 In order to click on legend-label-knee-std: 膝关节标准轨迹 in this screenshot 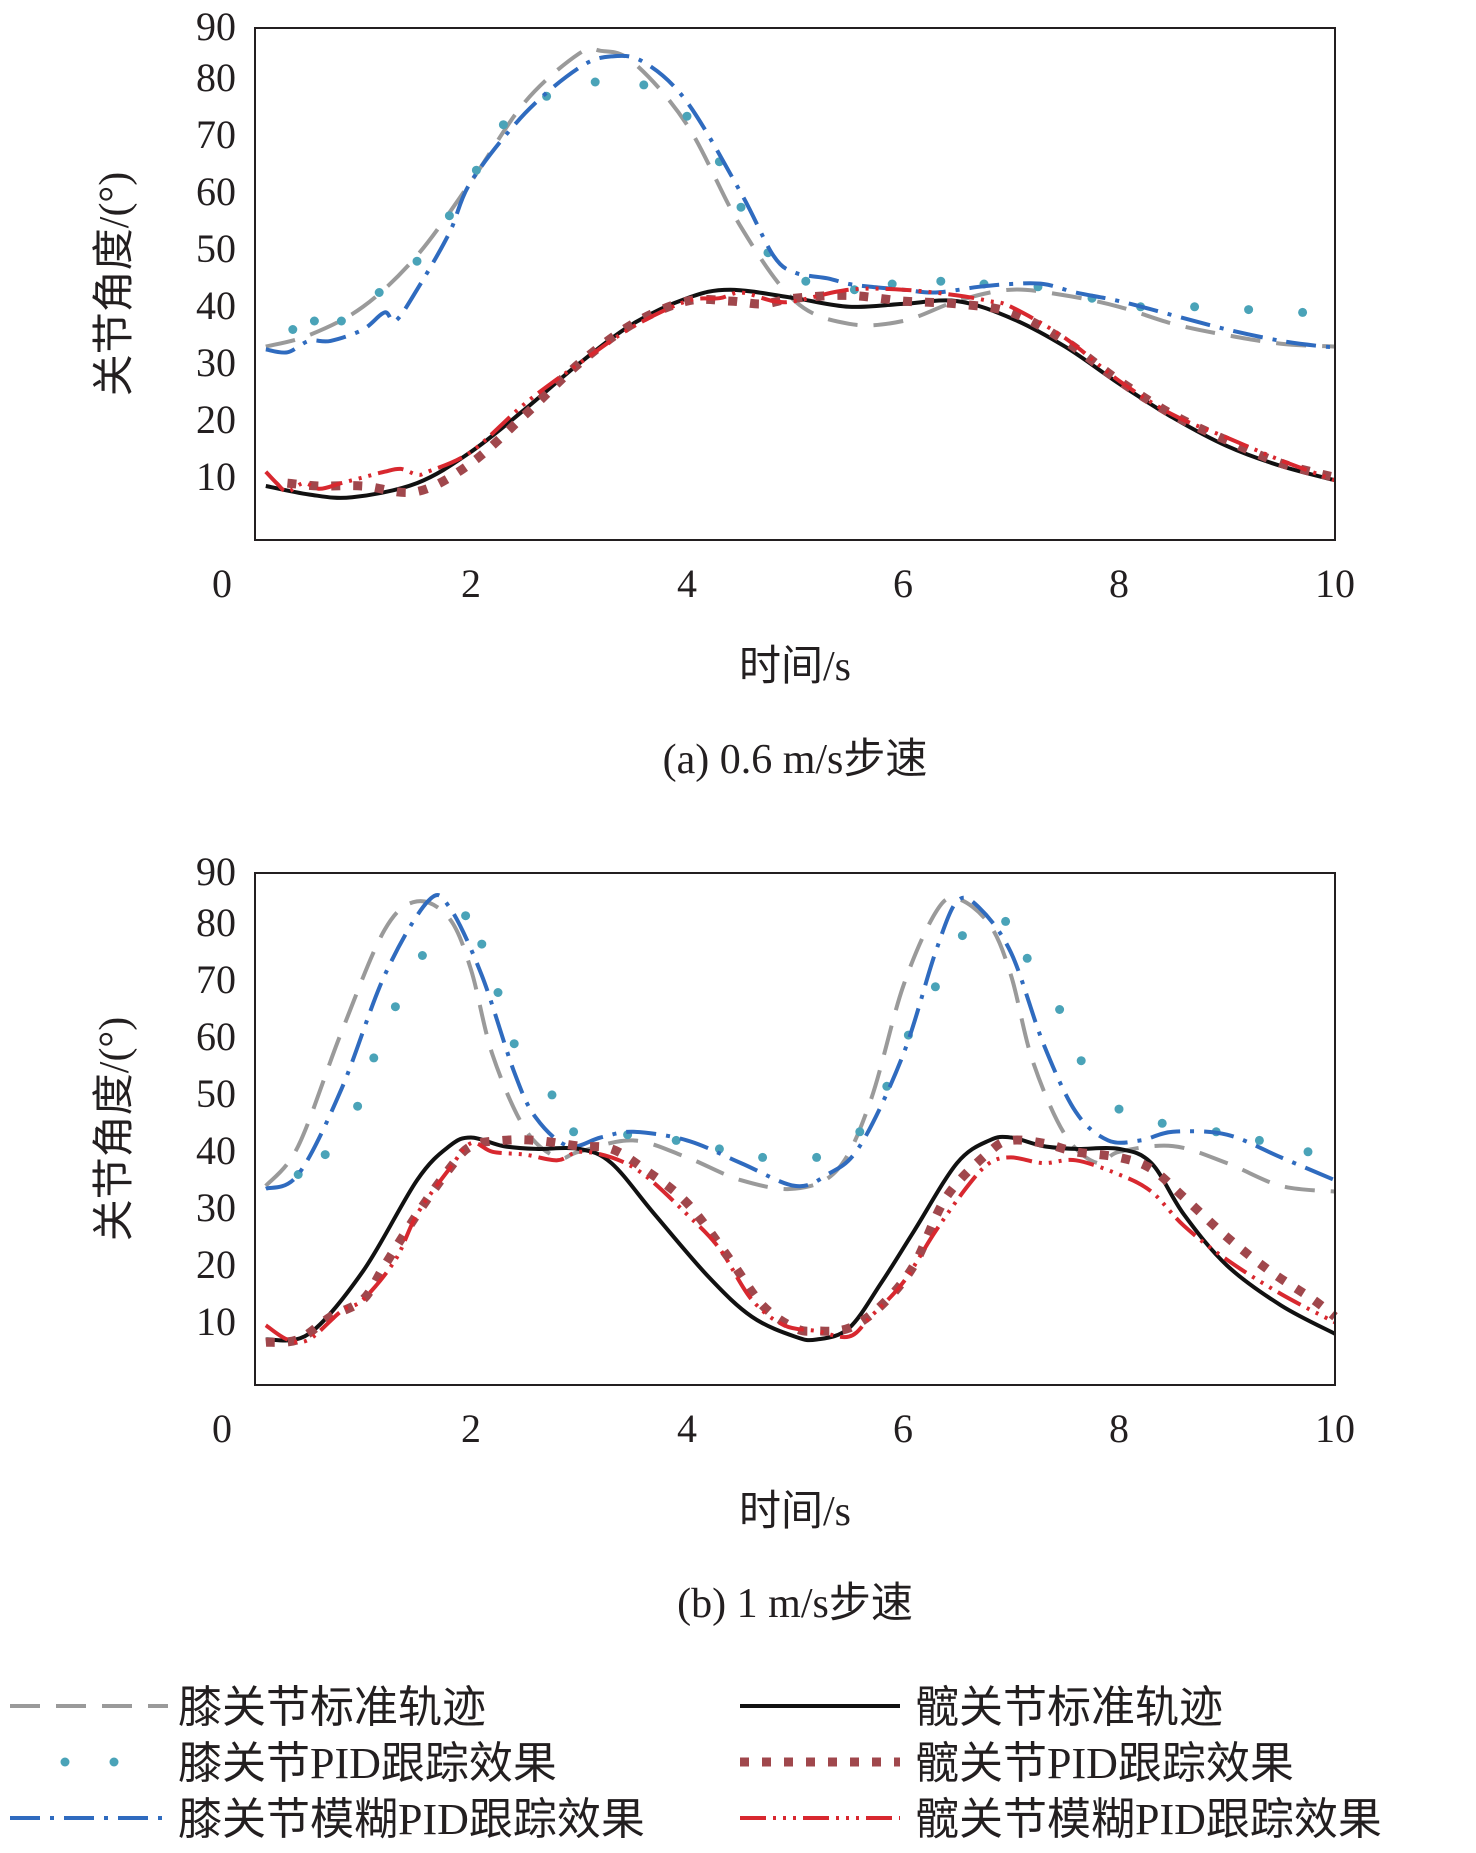, I will do `click(332, 1707)`.